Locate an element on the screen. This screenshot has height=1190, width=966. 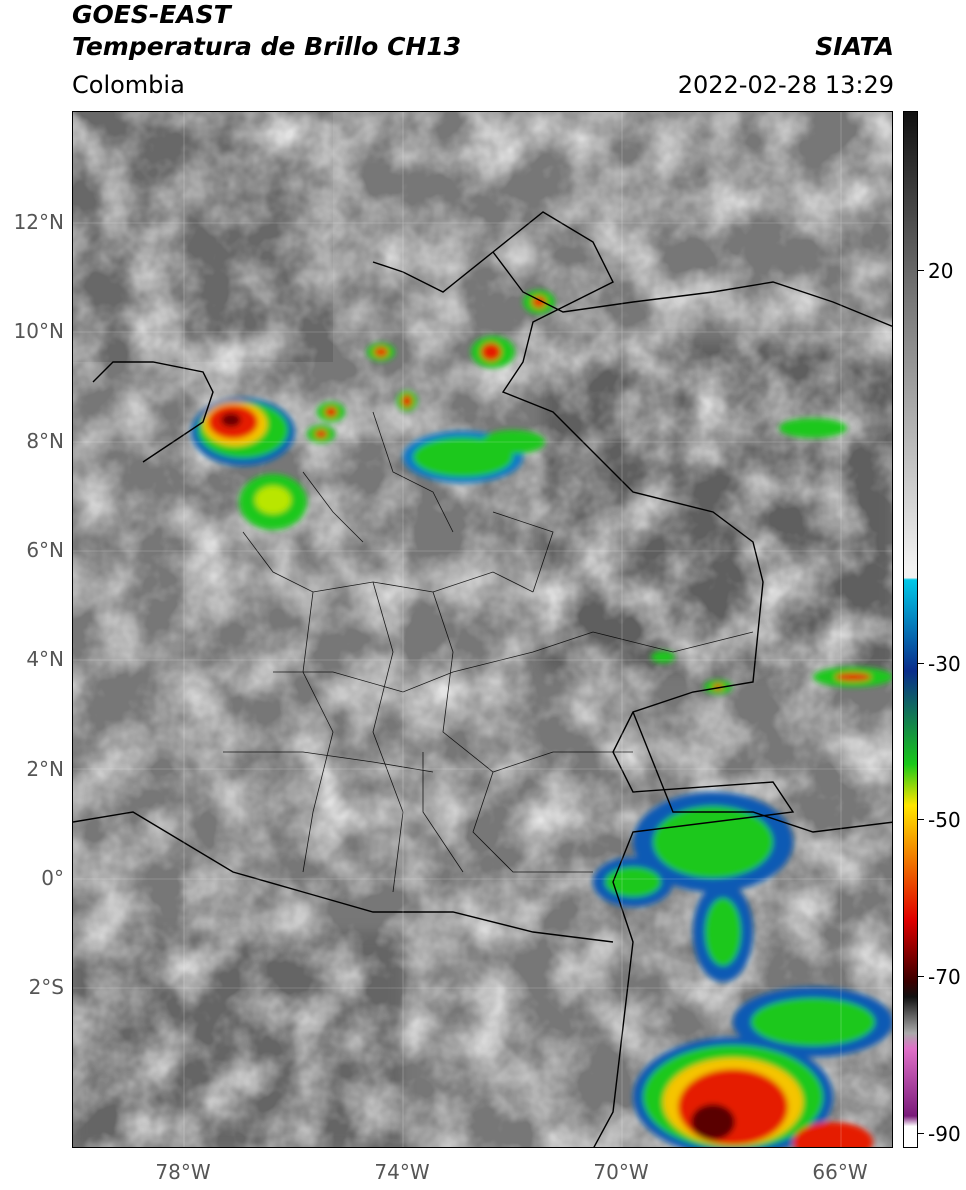
colorbar-tick-minus70 is located at coordinates (921, 976).